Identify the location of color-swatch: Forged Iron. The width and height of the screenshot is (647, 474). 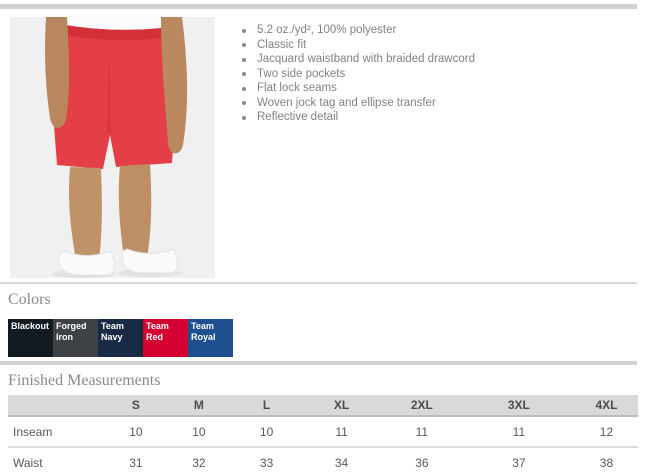
(75, 338).